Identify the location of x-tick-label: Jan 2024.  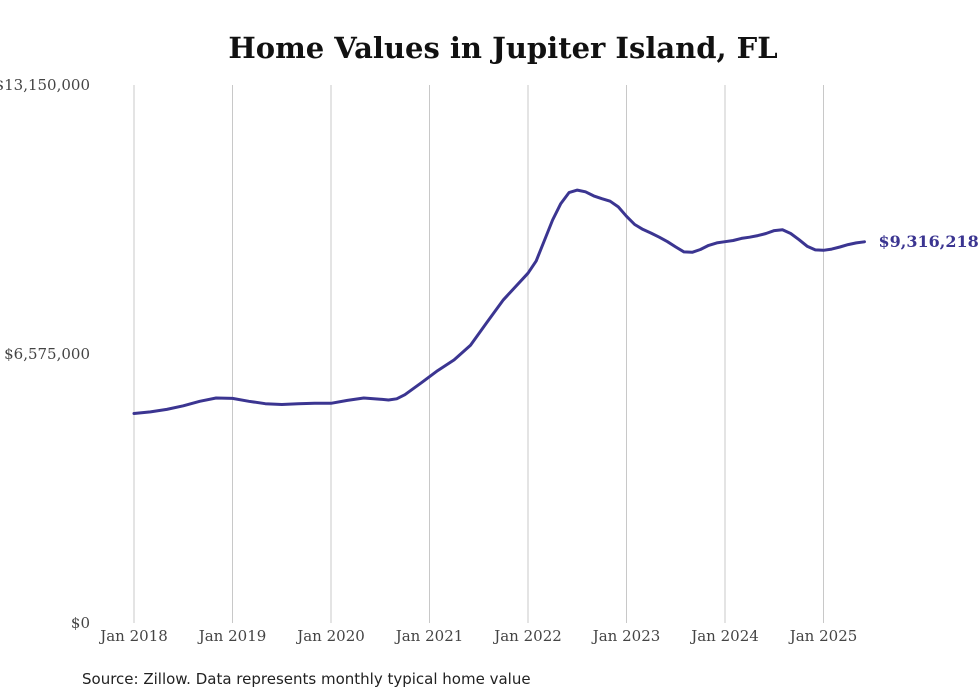
(724, 636).